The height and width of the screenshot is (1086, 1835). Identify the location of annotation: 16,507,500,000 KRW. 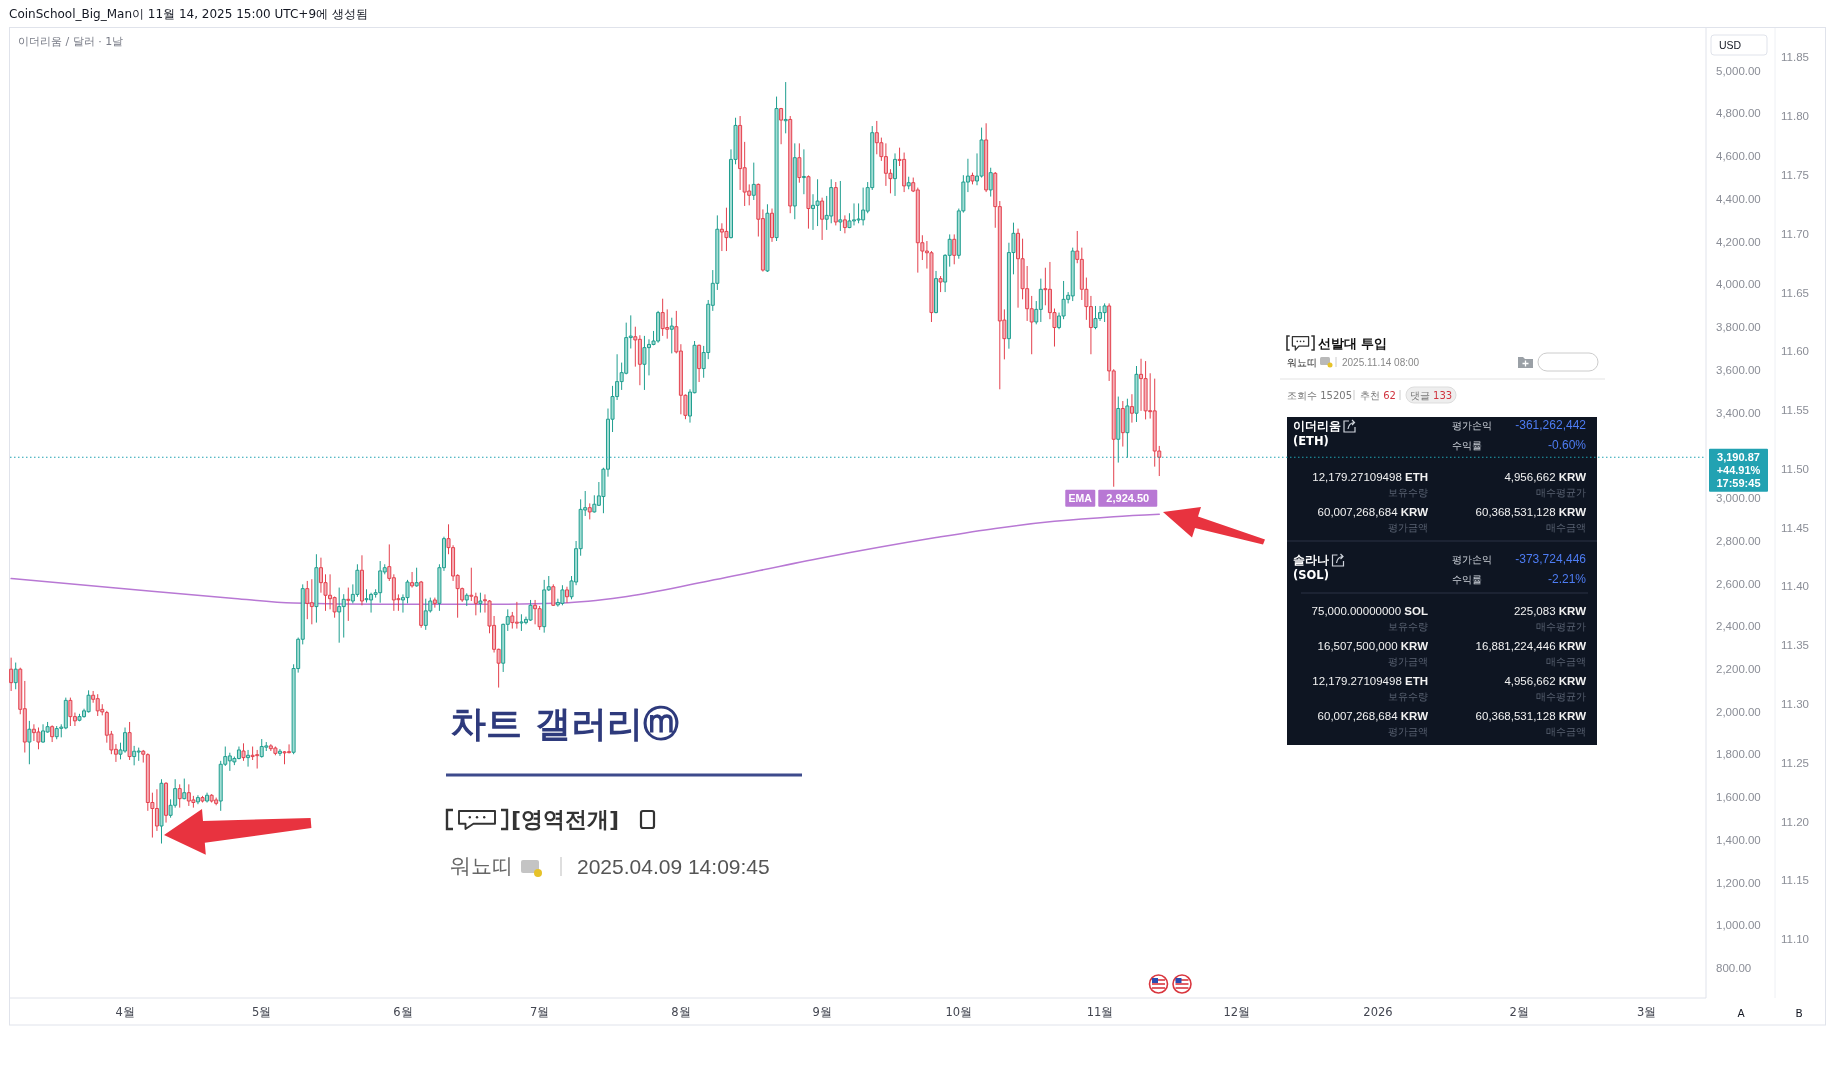
(1373, 646).